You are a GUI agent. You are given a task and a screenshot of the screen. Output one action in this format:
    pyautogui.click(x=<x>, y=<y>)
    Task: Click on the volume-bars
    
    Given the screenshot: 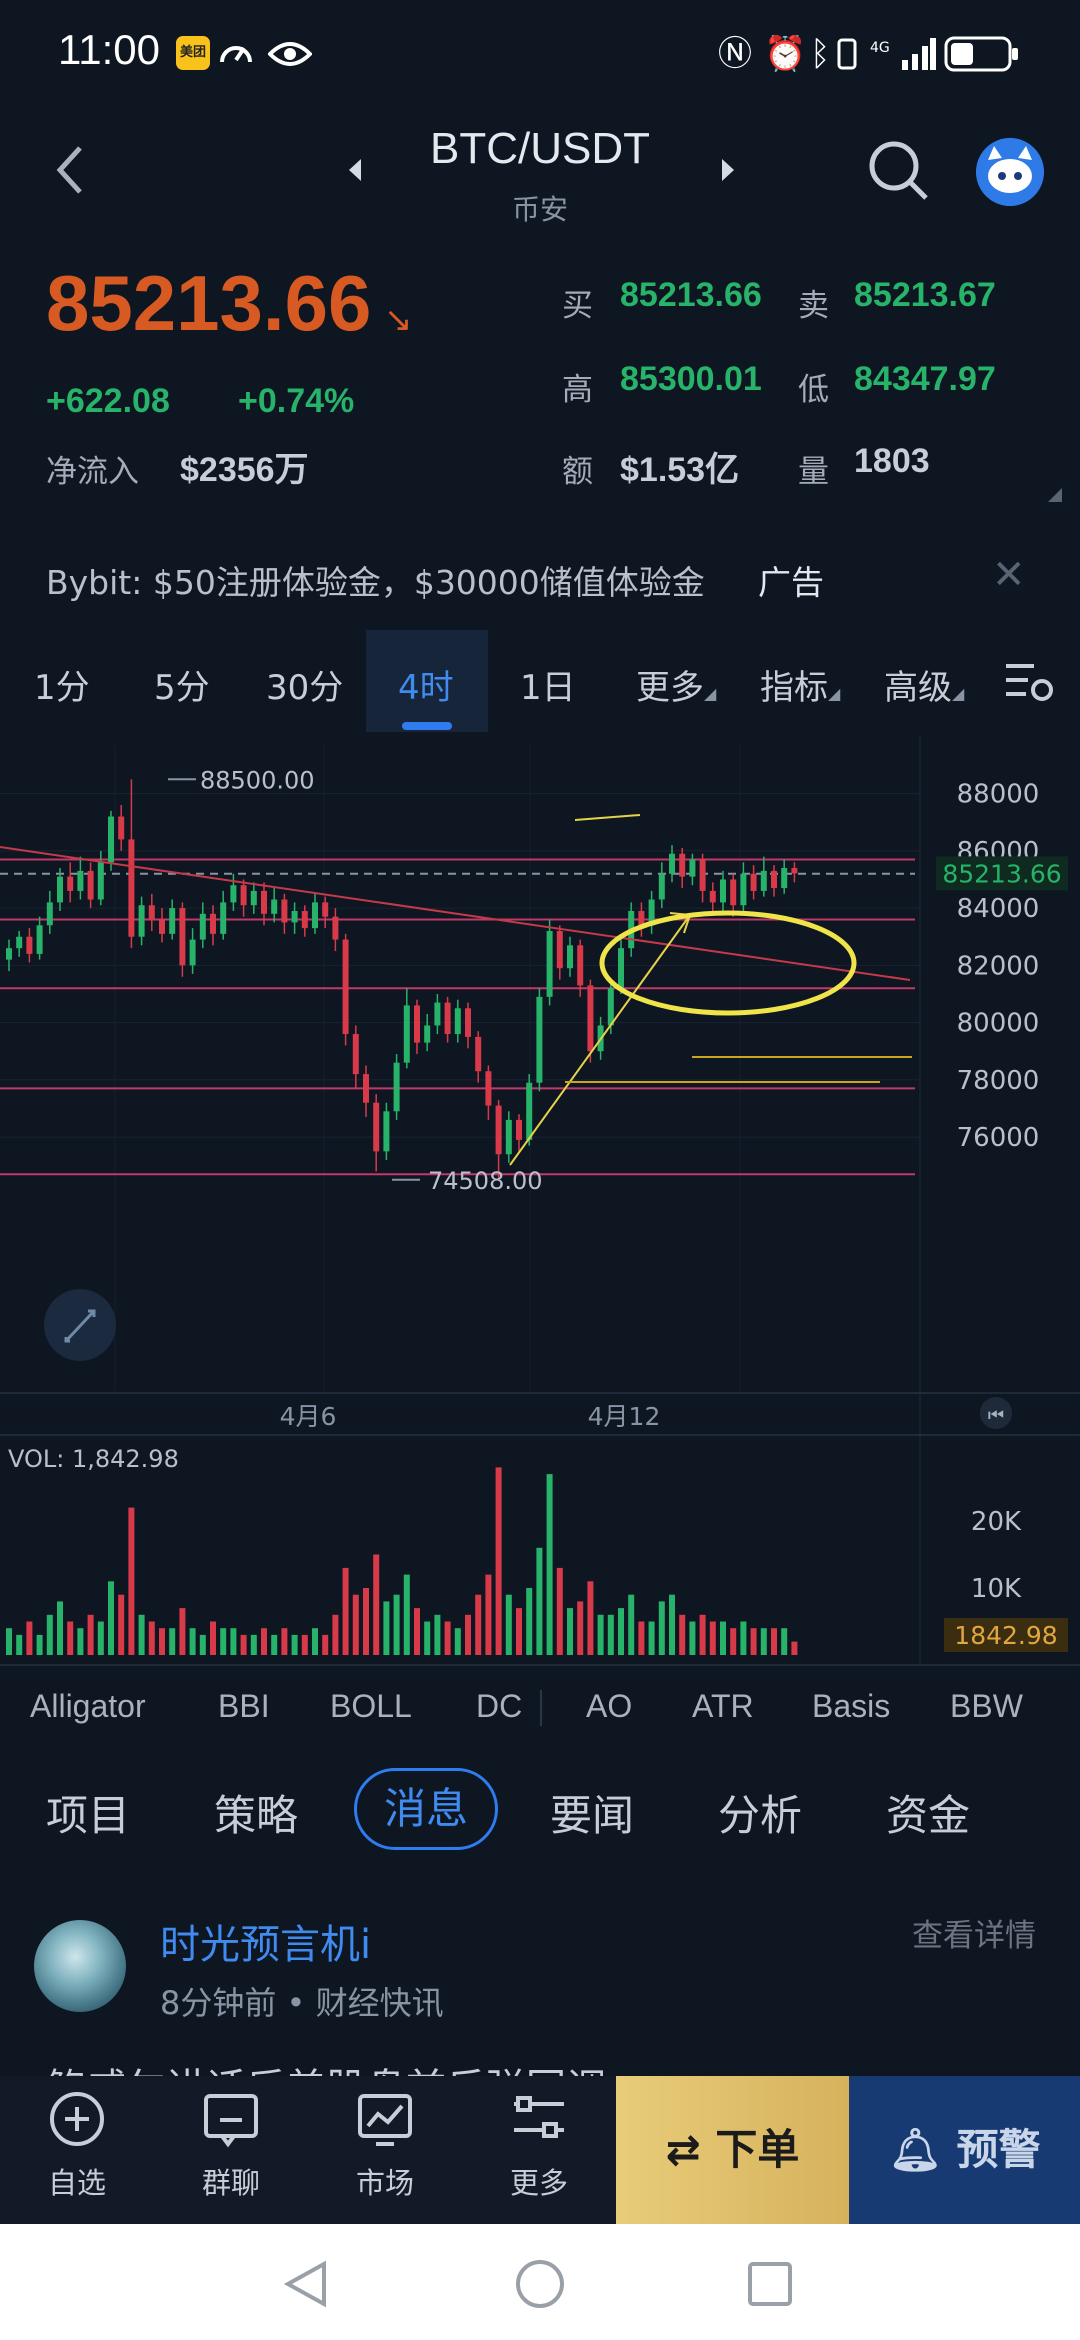 What is the action you would take?
    pyautogui.click(x=402, y=1561)
    